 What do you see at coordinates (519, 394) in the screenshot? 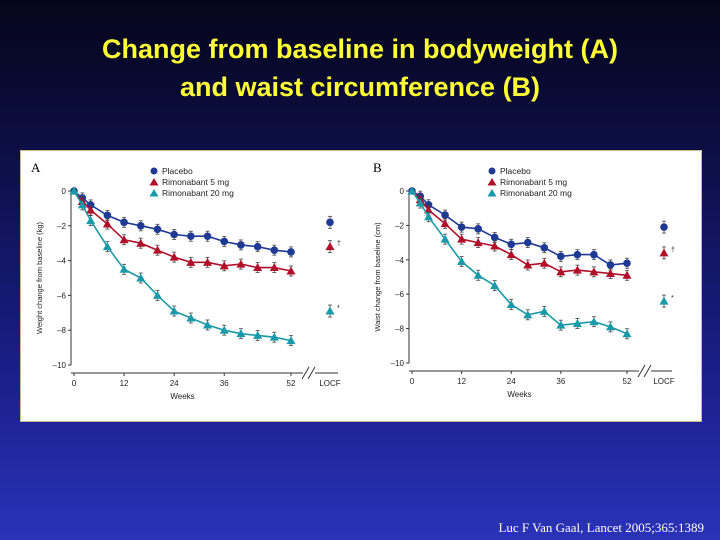
I see `panel-b-x-axis-title: Weeks` at bounding box center [519, 394].